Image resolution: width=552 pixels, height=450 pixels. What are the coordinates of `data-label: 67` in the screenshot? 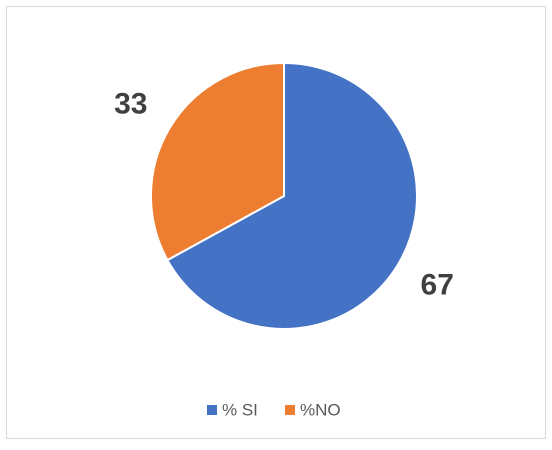 It's located at (437, 285).